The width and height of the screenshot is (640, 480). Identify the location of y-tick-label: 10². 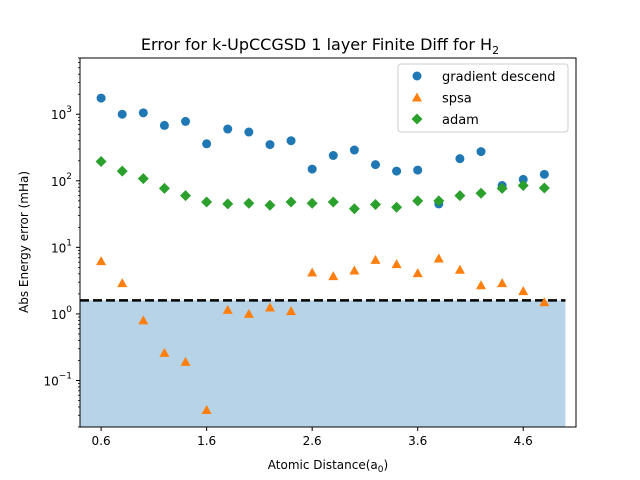
(61, 180).